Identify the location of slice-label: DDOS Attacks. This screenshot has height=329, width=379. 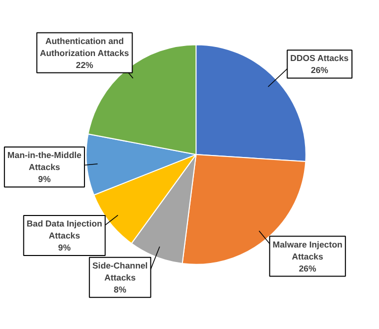
(319, 58).